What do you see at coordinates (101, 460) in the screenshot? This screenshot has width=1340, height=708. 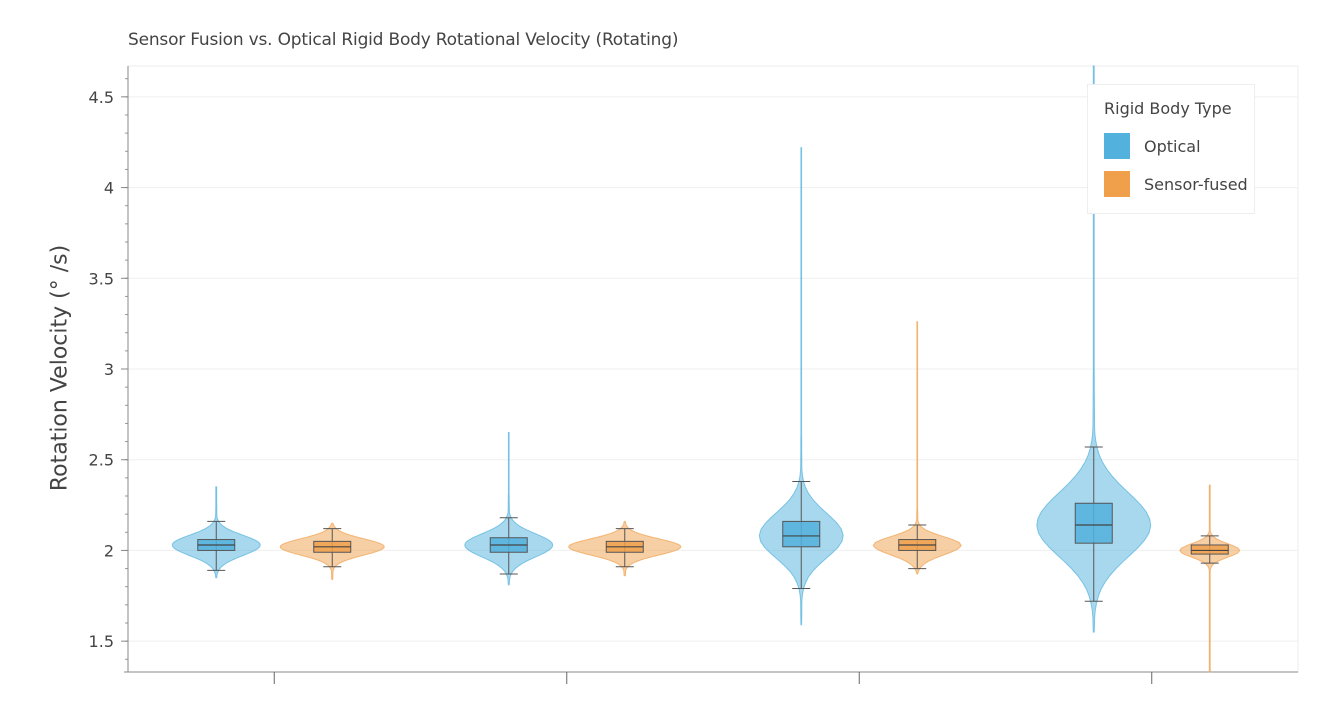 I see `y-tick-label: 2.5` at bounding box center [101, 460].